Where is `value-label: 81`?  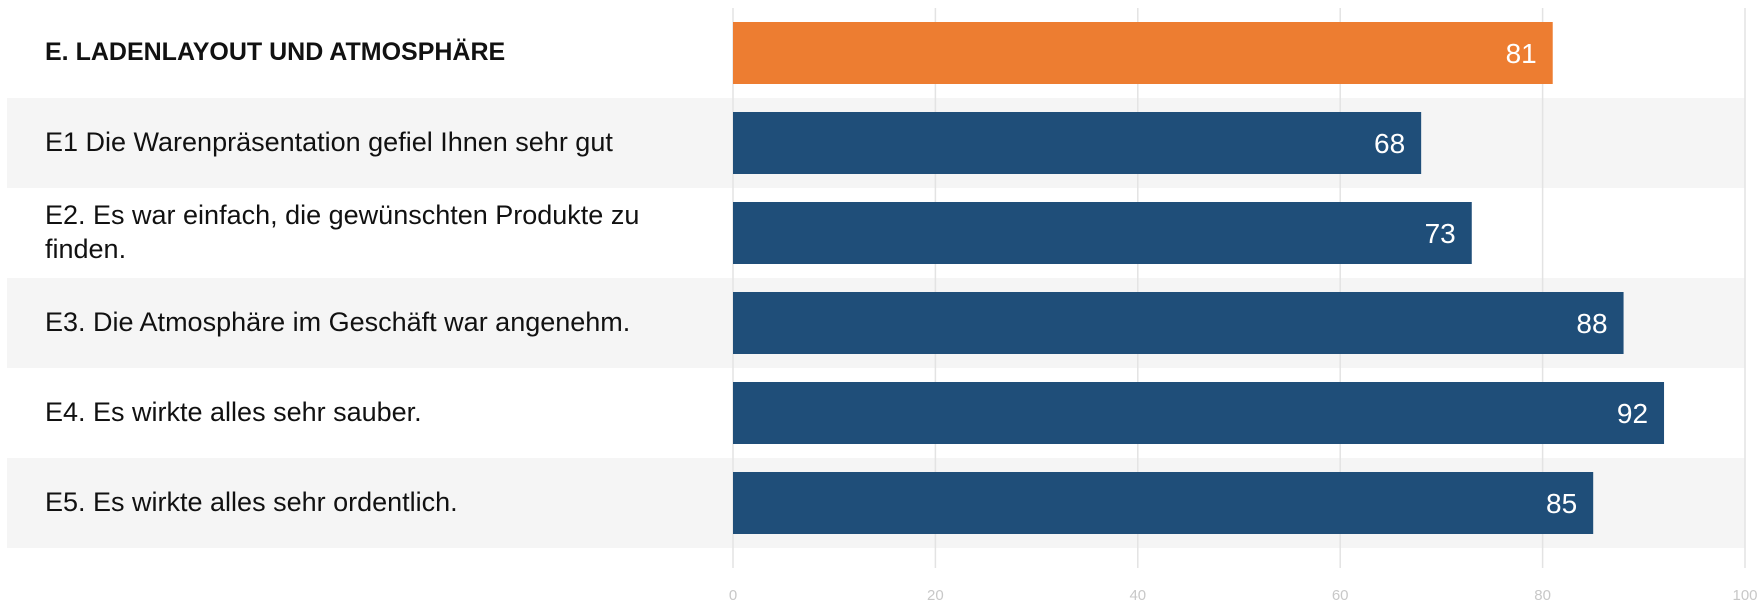 value-label: 81 is located at coordinates (1521, 53).